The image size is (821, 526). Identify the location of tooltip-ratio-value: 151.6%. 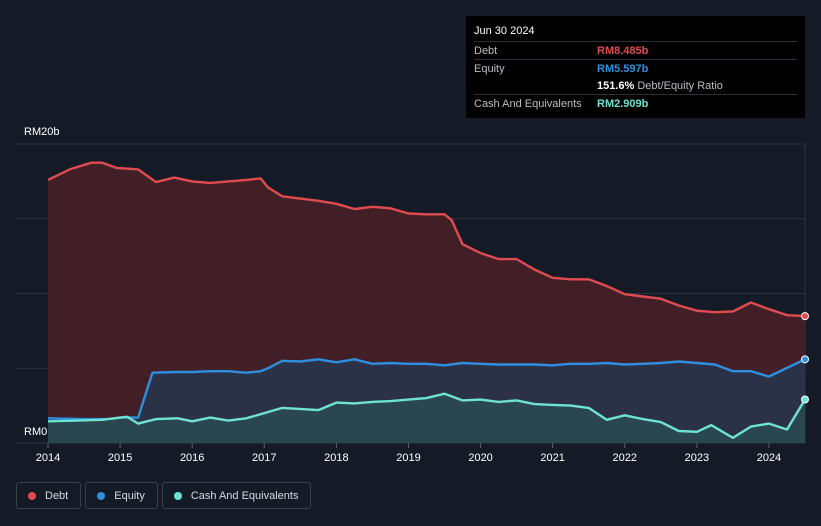
(616, 85).